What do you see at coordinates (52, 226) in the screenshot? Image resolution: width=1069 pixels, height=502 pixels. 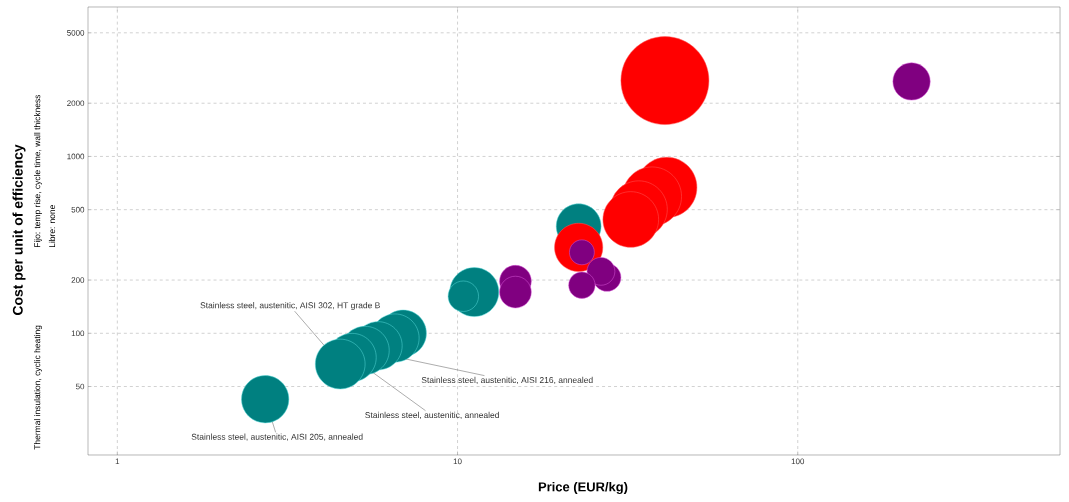 I see `text: Libre: none` at bounding box center [52, 226].